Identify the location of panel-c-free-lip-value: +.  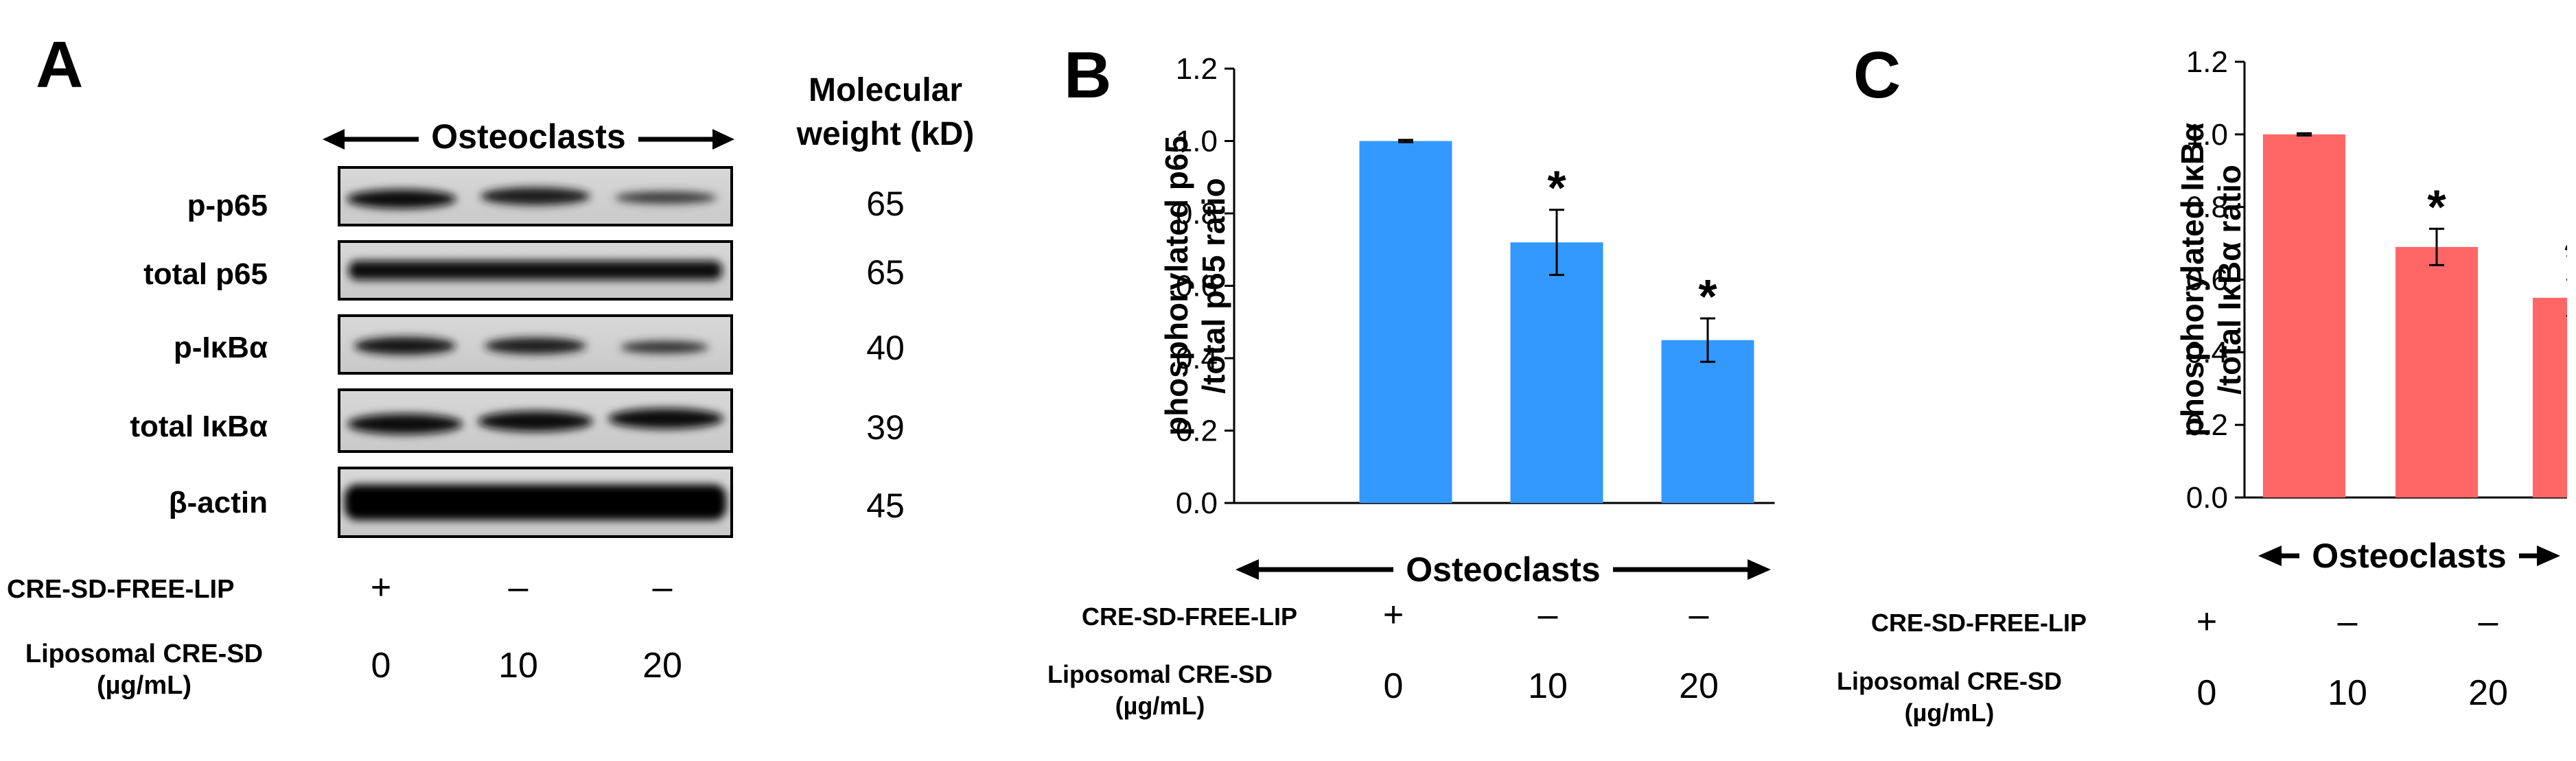
(2207, 622).